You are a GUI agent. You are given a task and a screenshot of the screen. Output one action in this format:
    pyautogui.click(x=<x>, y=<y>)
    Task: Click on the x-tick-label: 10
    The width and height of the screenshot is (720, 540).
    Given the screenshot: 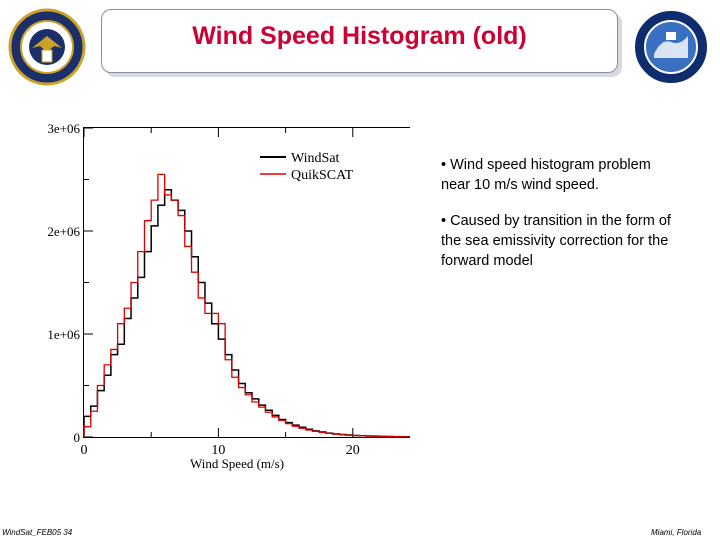 What is the action you would take?
    pyautogui.click(x=218, y=450)
    